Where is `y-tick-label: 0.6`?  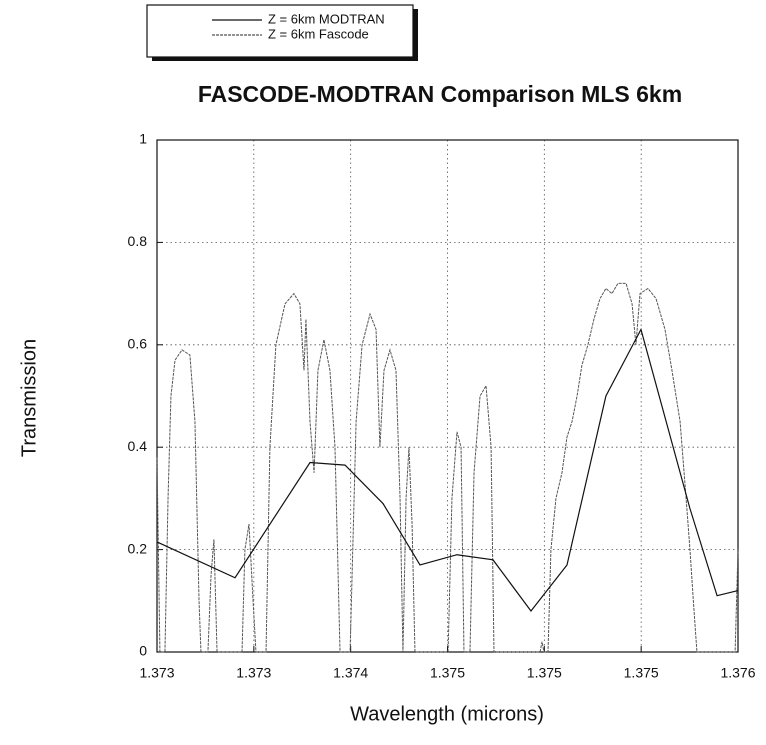
y-tick-label: 0.6 is located at coordinates (138, 344).